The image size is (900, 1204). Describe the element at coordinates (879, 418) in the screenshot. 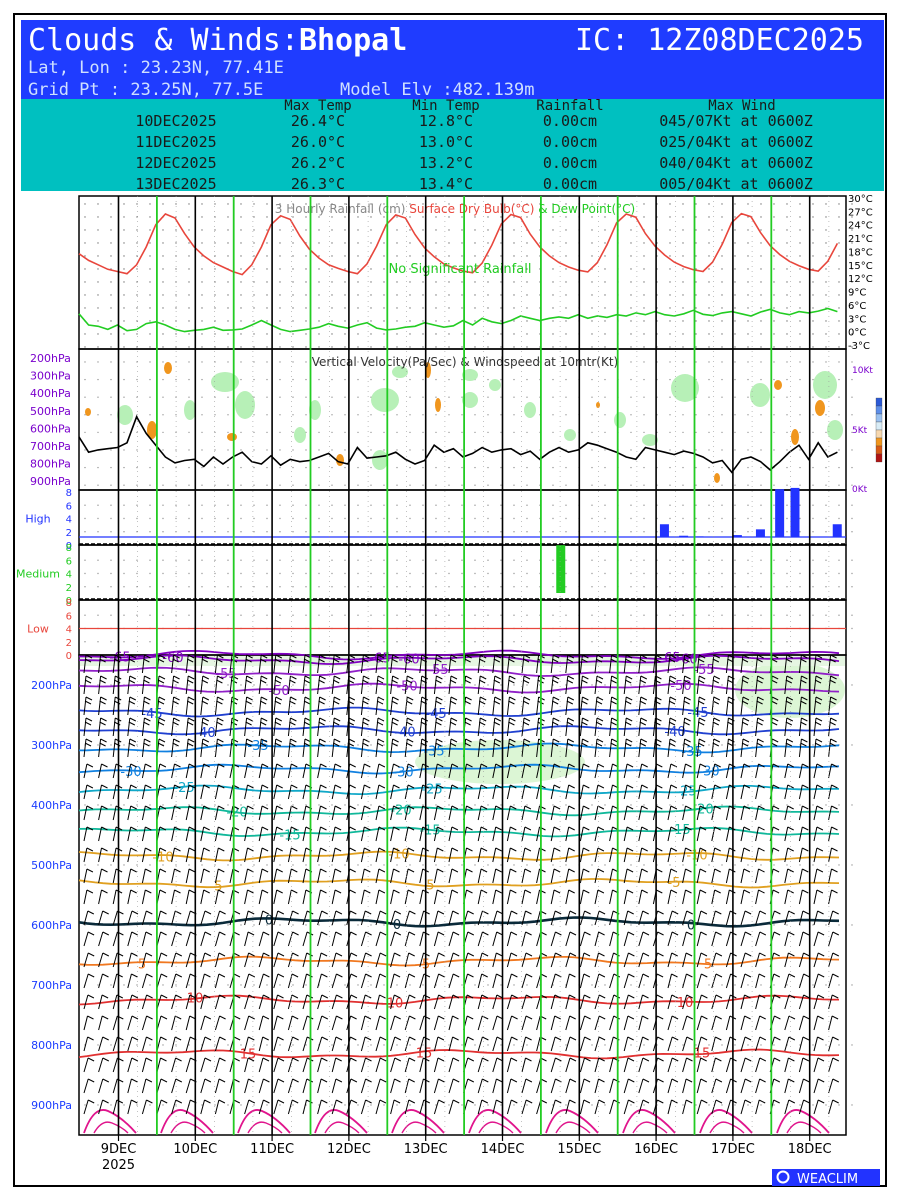

I see `colorbar-swatch` at that location.